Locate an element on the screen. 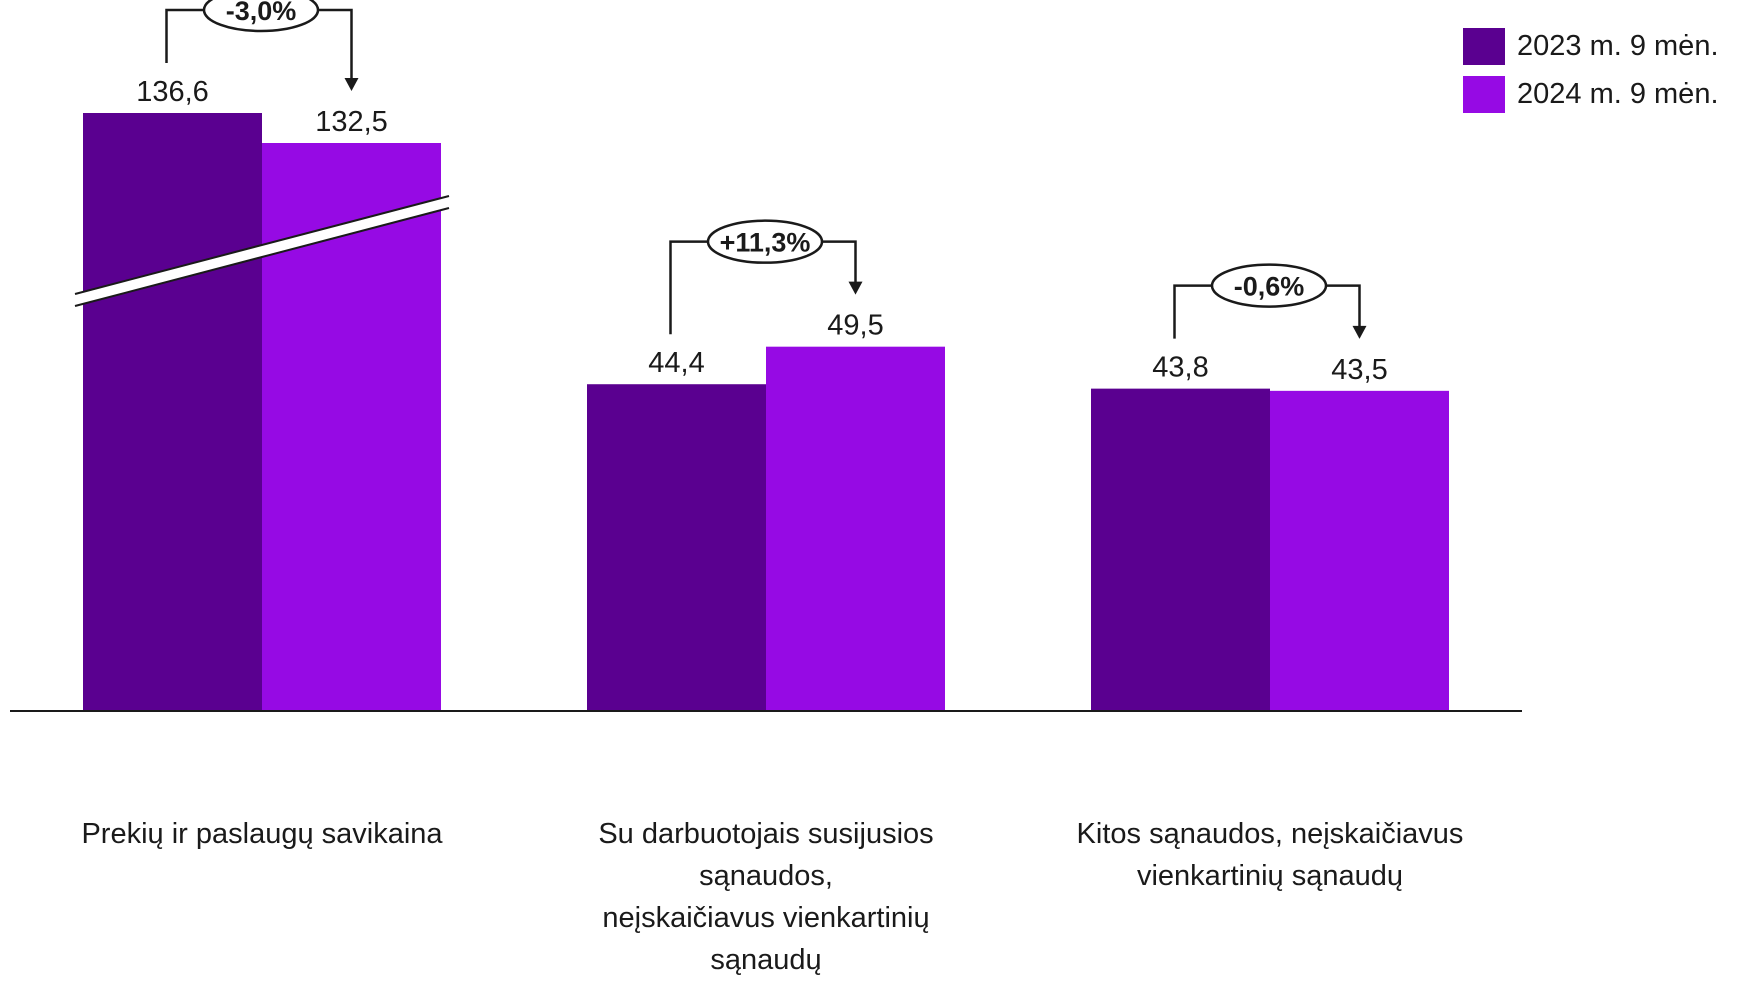 The width and height of the screenshot is (1749, 981). change-label: -0,6% is located at coordinates (1269, 287).